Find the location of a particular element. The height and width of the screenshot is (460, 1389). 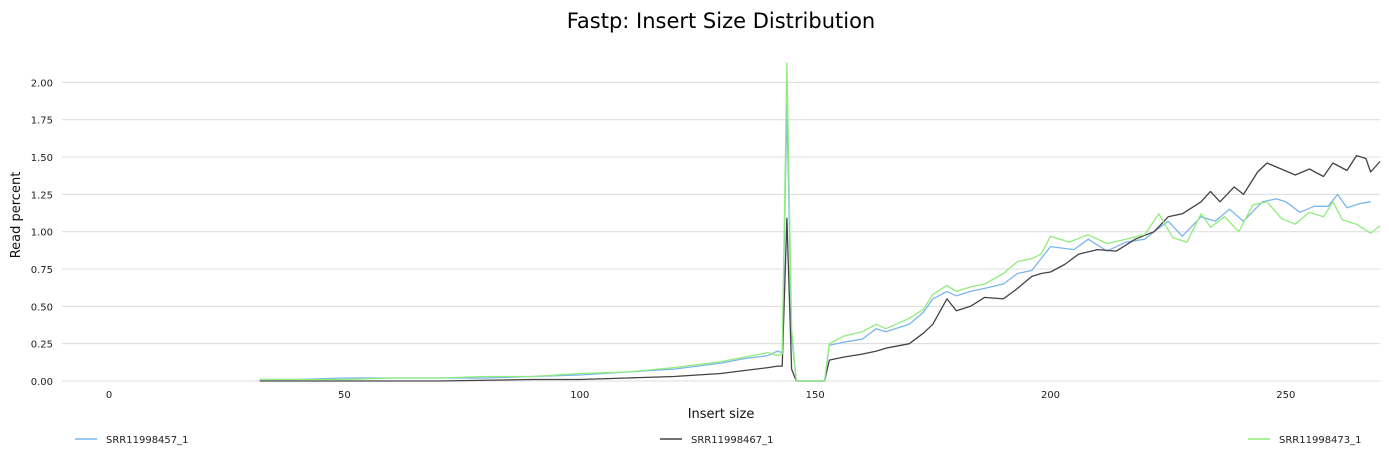

legend-item-SRR11998467_1: SRR11998467_1 is located at coordinates (717, 440).